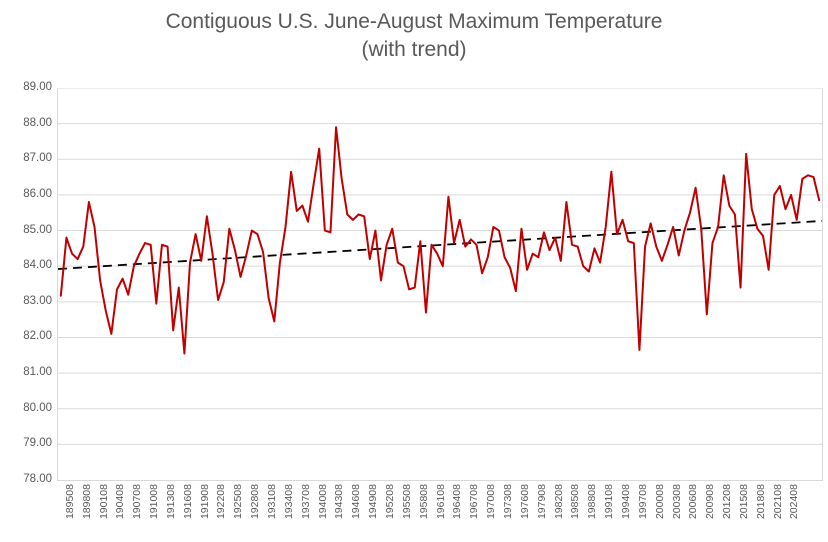 The width and height of the screenshot is (828, 542). What do you see at coordinates (204, 502) in the screenshot?
I see `x-tick-label: 191908` at bounding box center [204, 502].